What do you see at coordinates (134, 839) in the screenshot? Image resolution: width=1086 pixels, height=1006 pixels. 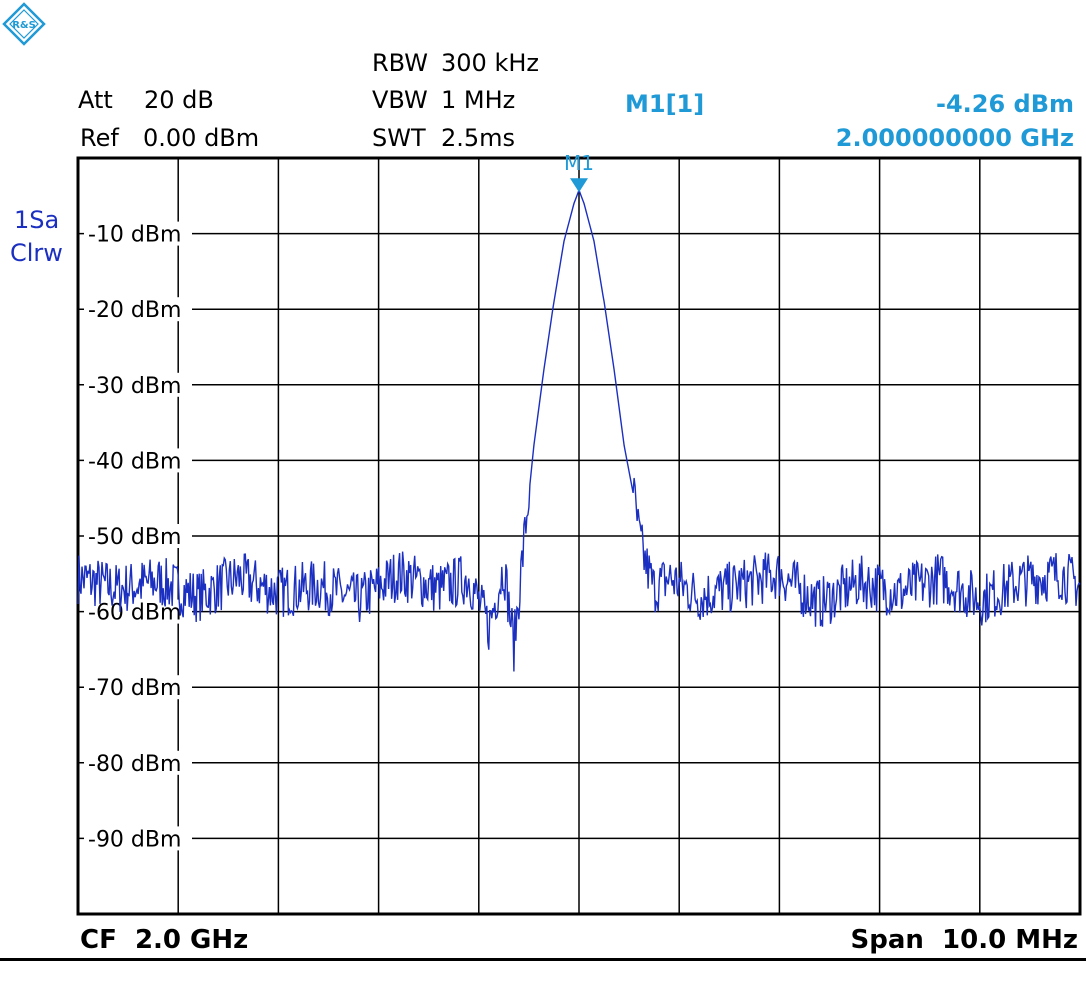 I see `y-tick-label: -90 dBm` at bounding box center [134, 839].